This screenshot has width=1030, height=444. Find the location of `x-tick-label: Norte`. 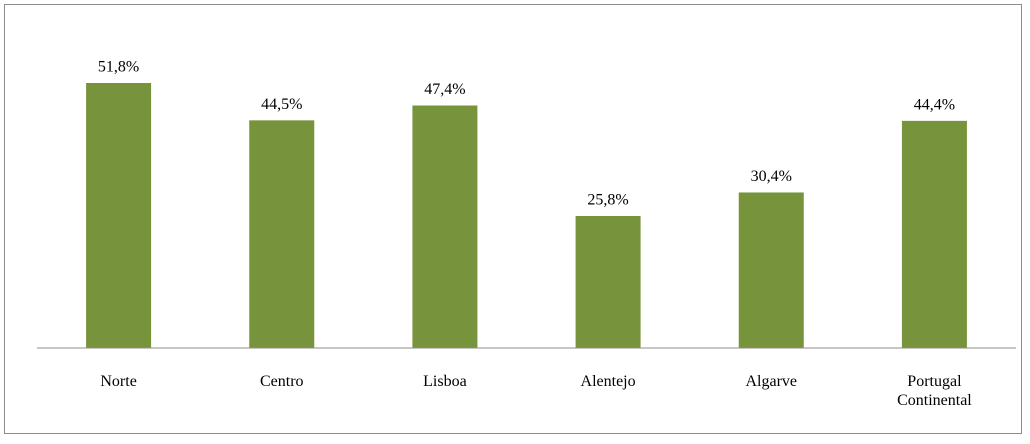

x-tick-label: Norte is located at coordinates (118, 381).